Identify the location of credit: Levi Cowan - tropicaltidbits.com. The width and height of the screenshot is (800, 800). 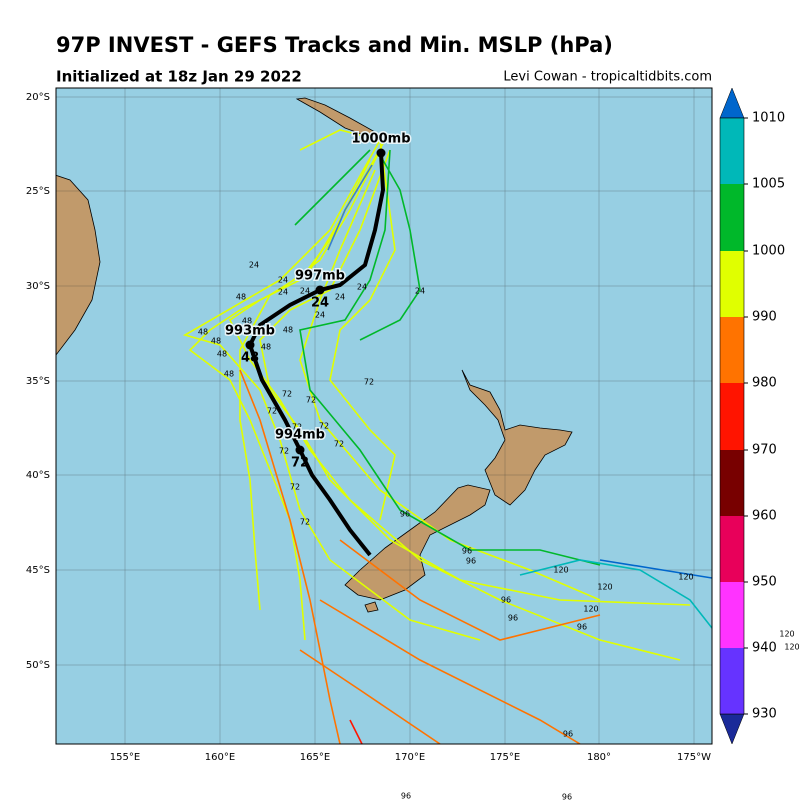
(607, 77).